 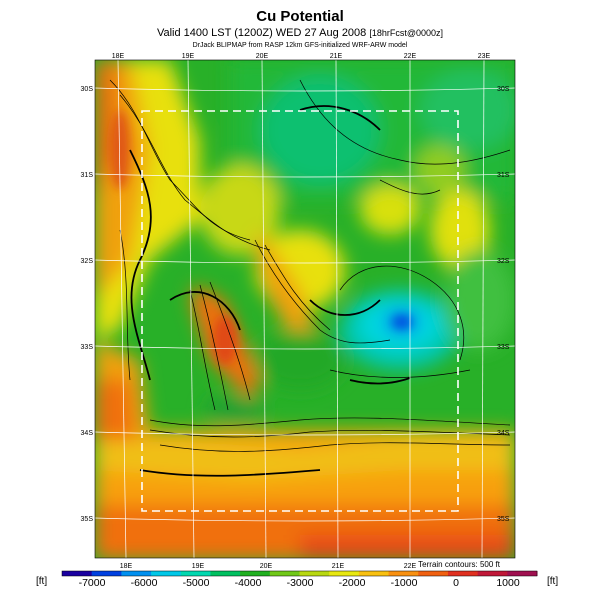 I want to click on colorbar-tick-label: -2000, so click(x=352, y=583).